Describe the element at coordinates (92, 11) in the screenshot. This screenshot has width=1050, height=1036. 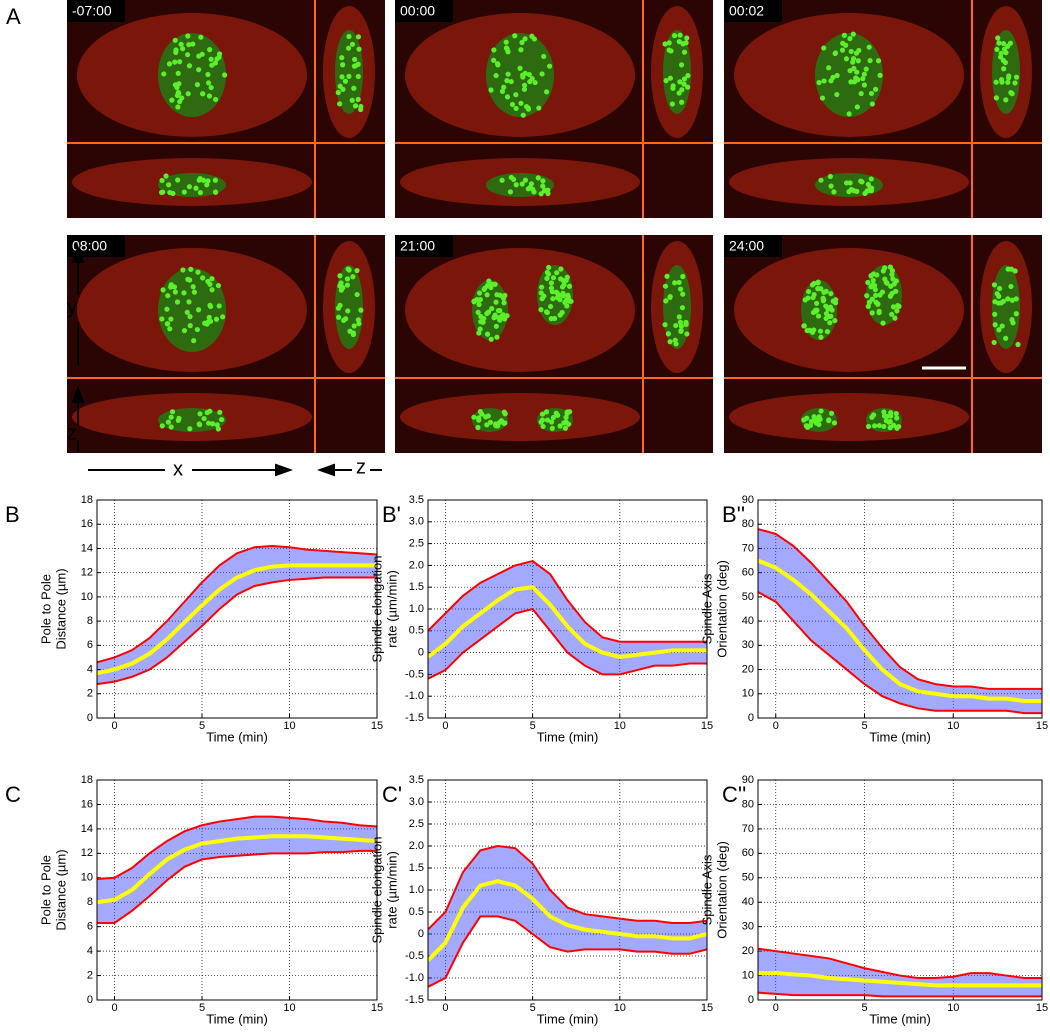
I see `time-stamp: -07:00` at that location.